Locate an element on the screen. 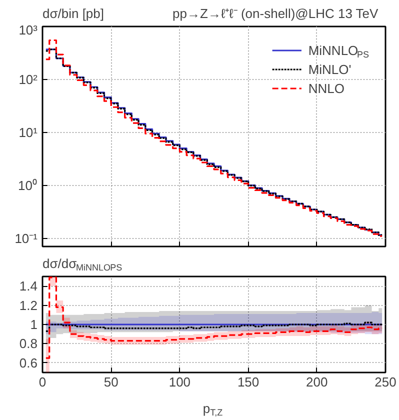 The height and width of the screenshot is (420, 399). y-tick-label: 1 is located at coordinates (34, 324).